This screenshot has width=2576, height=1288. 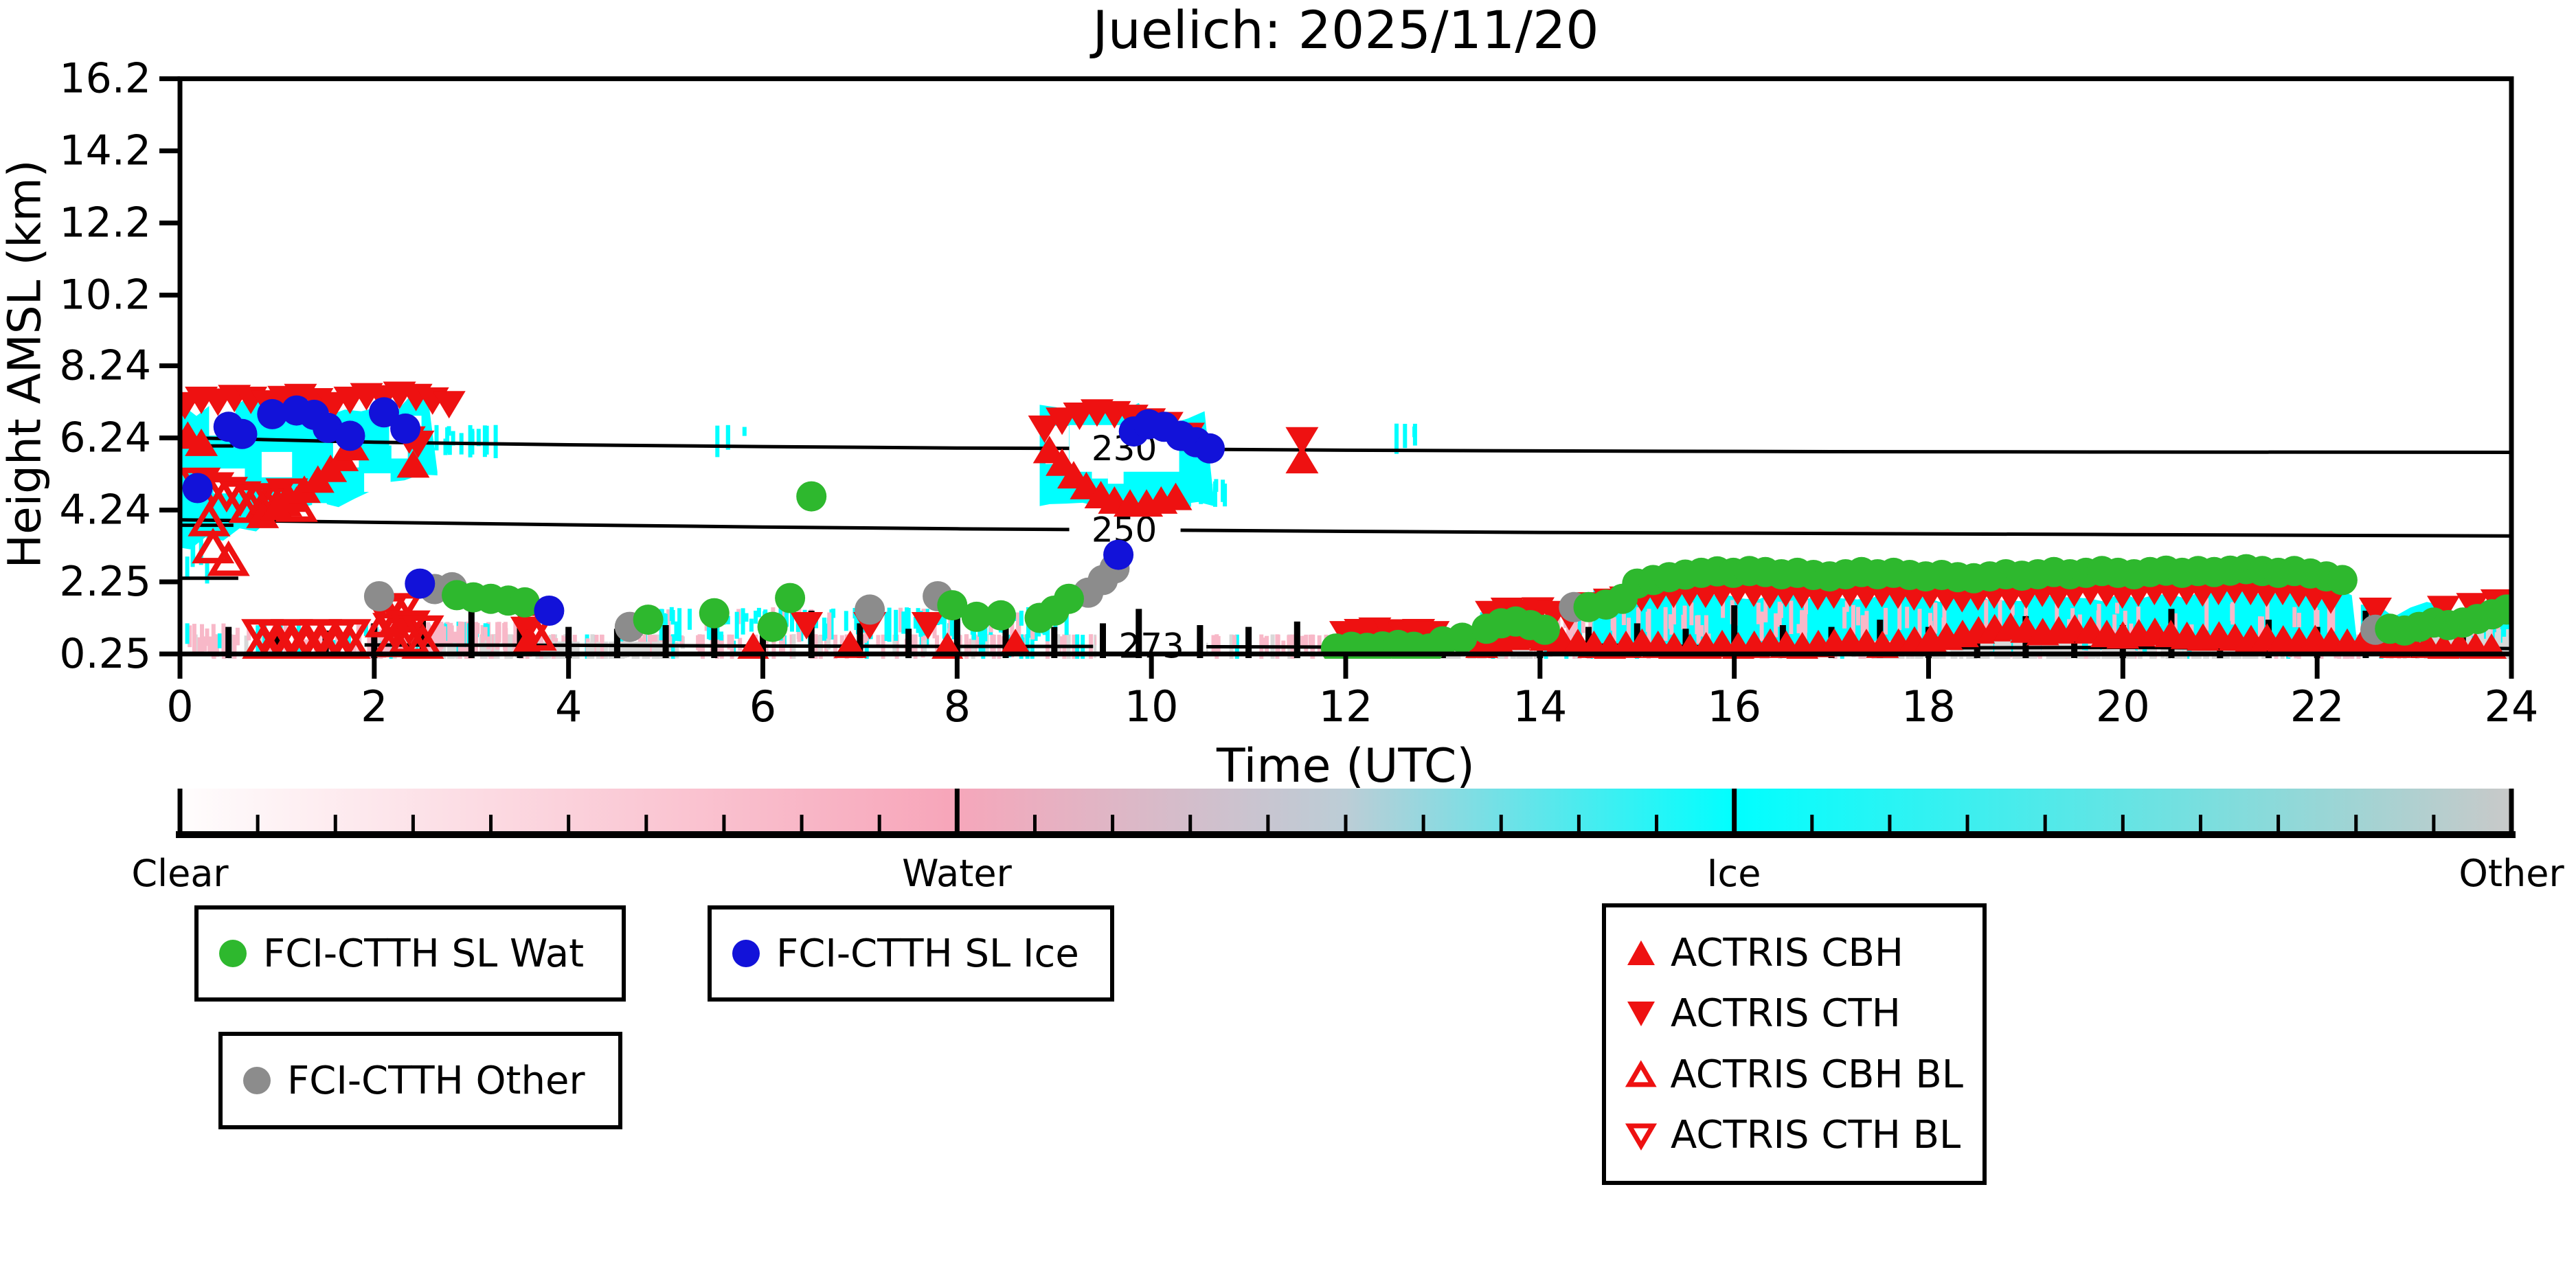 What do you see at coordinates (957, 706) in the screenshot?
I see `x-tick-label: 8` at bounding box center [957, 706].